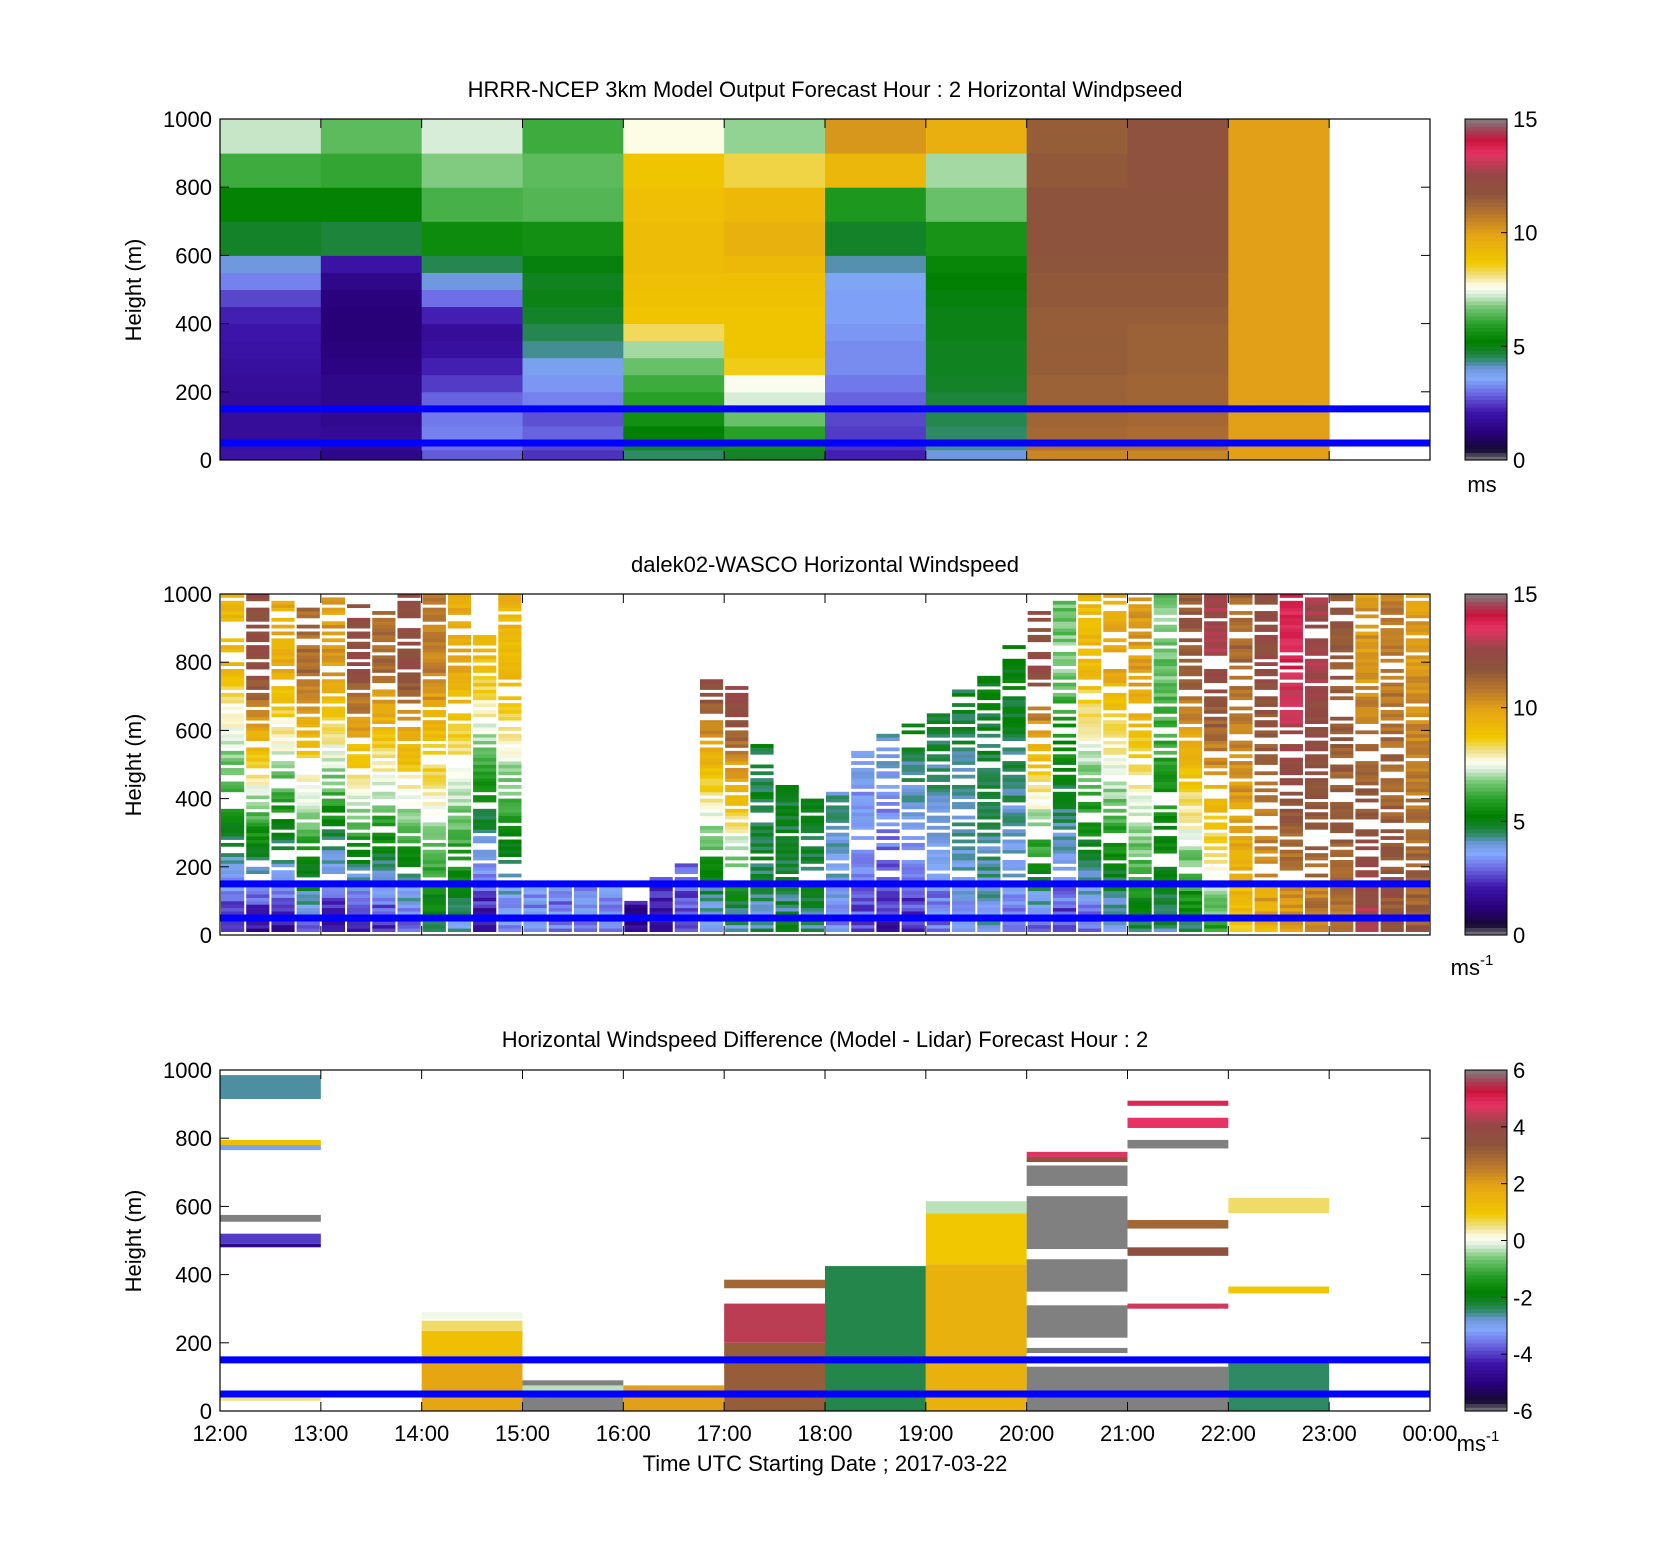  Describe the element at coordinates (825, 564) in the screenshot. I see `panel-lidar-title: dalek02-WASCO Horizontal Windspeed` at that location.